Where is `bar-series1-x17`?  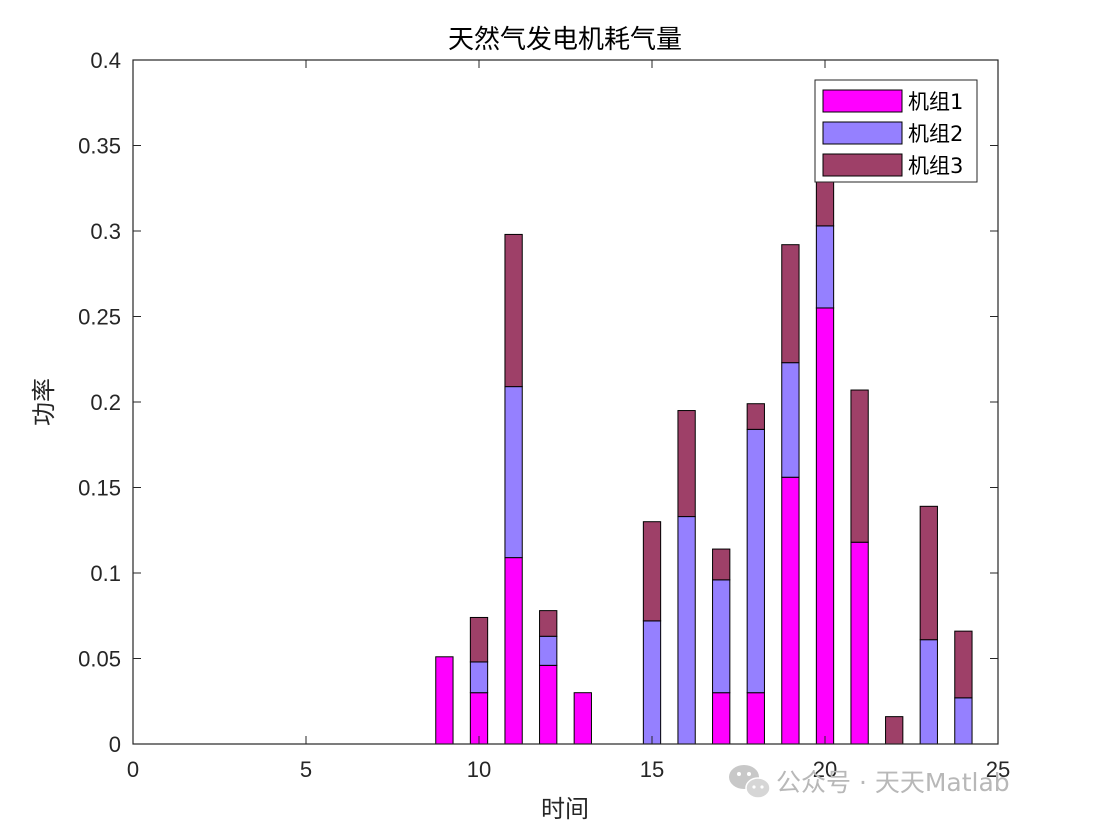 bar-series1-x17 is located at coordinates (721, 718).